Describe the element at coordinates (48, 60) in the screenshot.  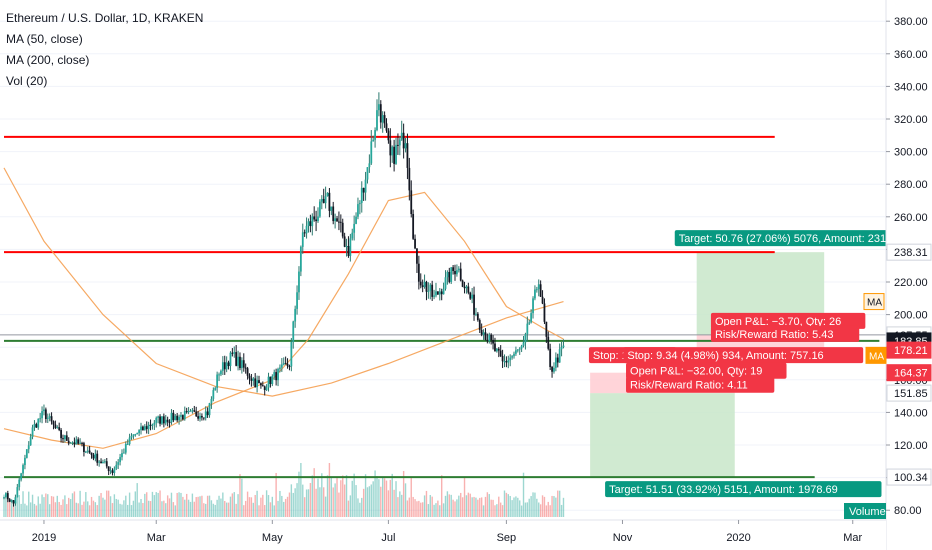
I see `indicator-ma200: MA (200, close)` at that location.